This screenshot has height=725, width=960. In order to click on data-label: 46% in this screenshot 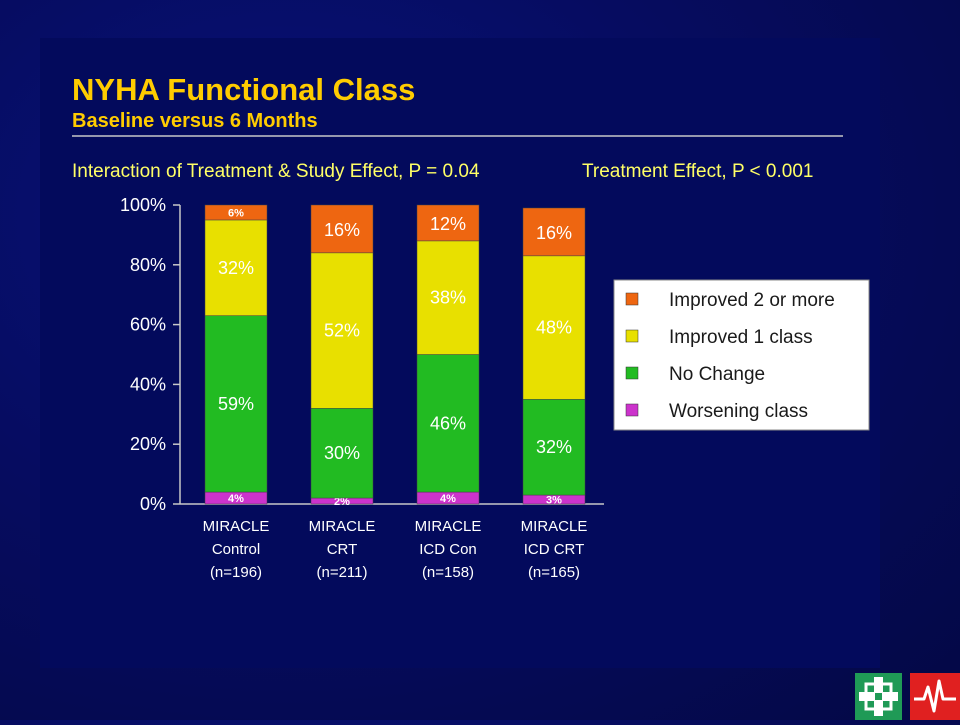, I will do `click(448, 423)`.